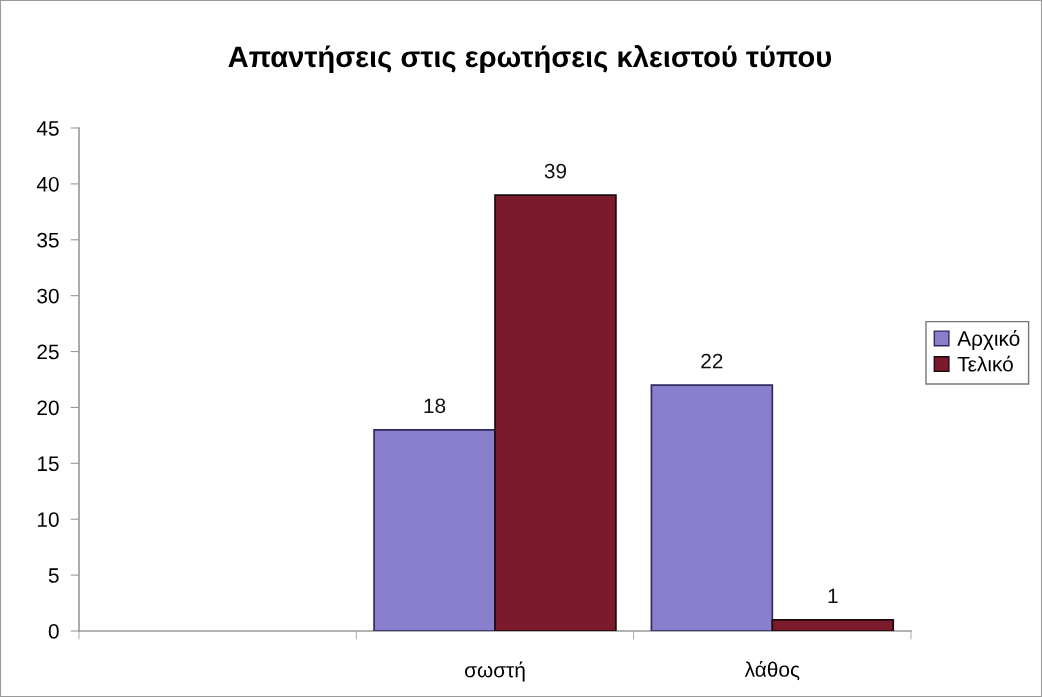 The width and height of the screenshot is (1042, 697). Describe the element at coordinates (435, 406) in the screenshot. I see `data-label: 18` at that location.